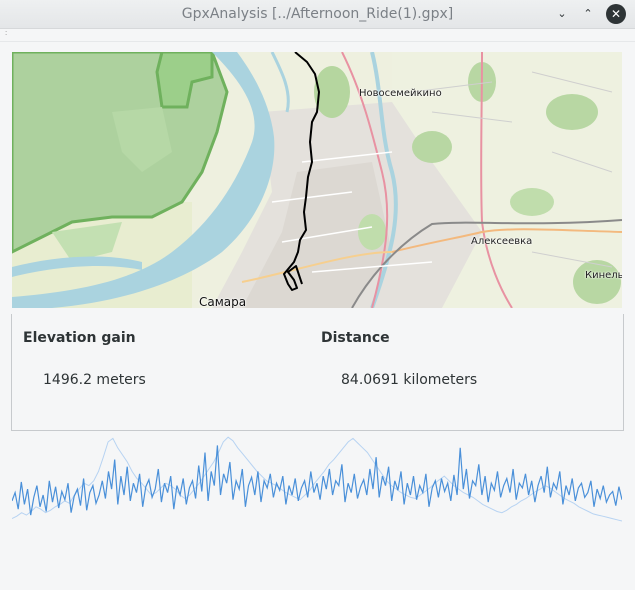  What do you see at coordinates (616, 14) in the screenshot?
I see `close-button: ✕` at bounding box center [616, 14].